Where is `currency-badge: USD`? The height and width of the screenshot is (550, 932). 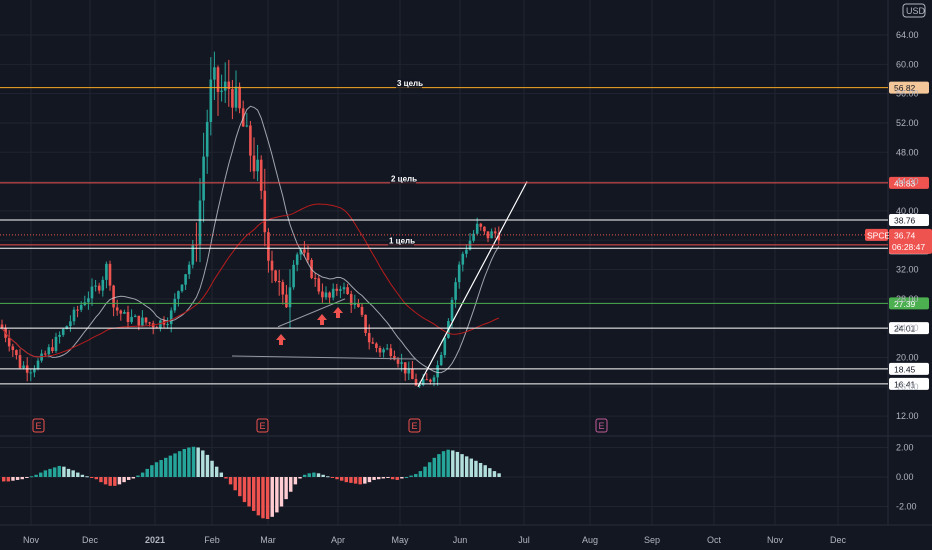
currency-badge: USD is located at coordinates (916, 11).